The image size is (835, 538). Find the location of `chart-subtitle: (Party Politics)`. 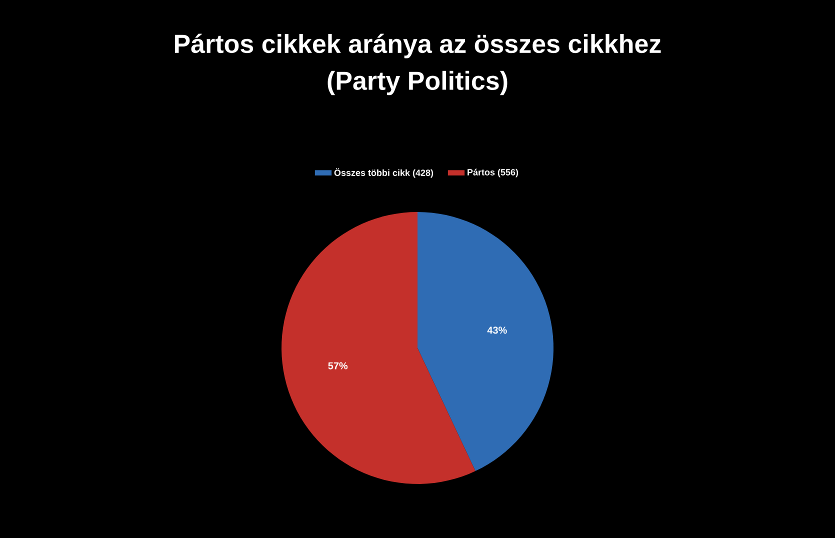

chart-subtitle: (Party Politics) is located at coordinates (418, 83).